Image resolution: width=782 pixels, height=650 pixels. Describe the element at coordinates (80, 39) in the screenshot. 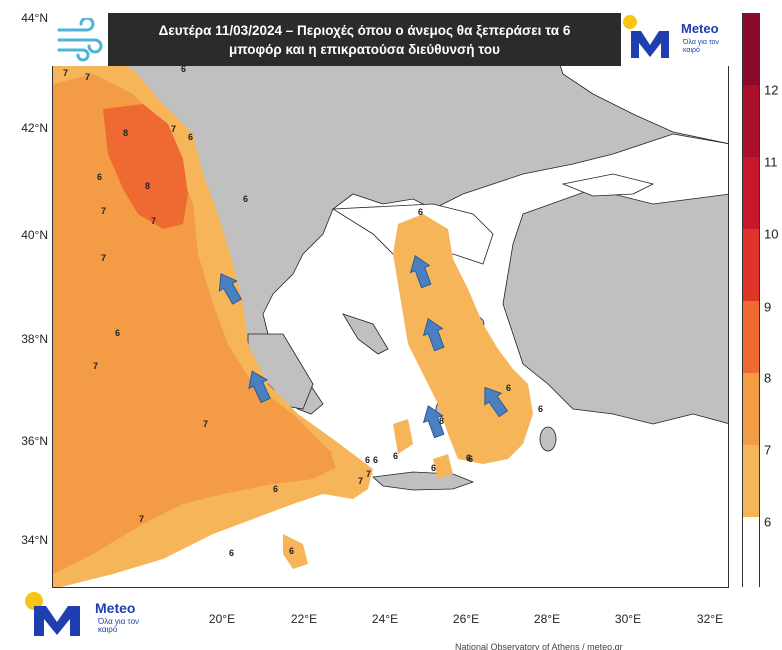

I see `wind-icon` at that location.